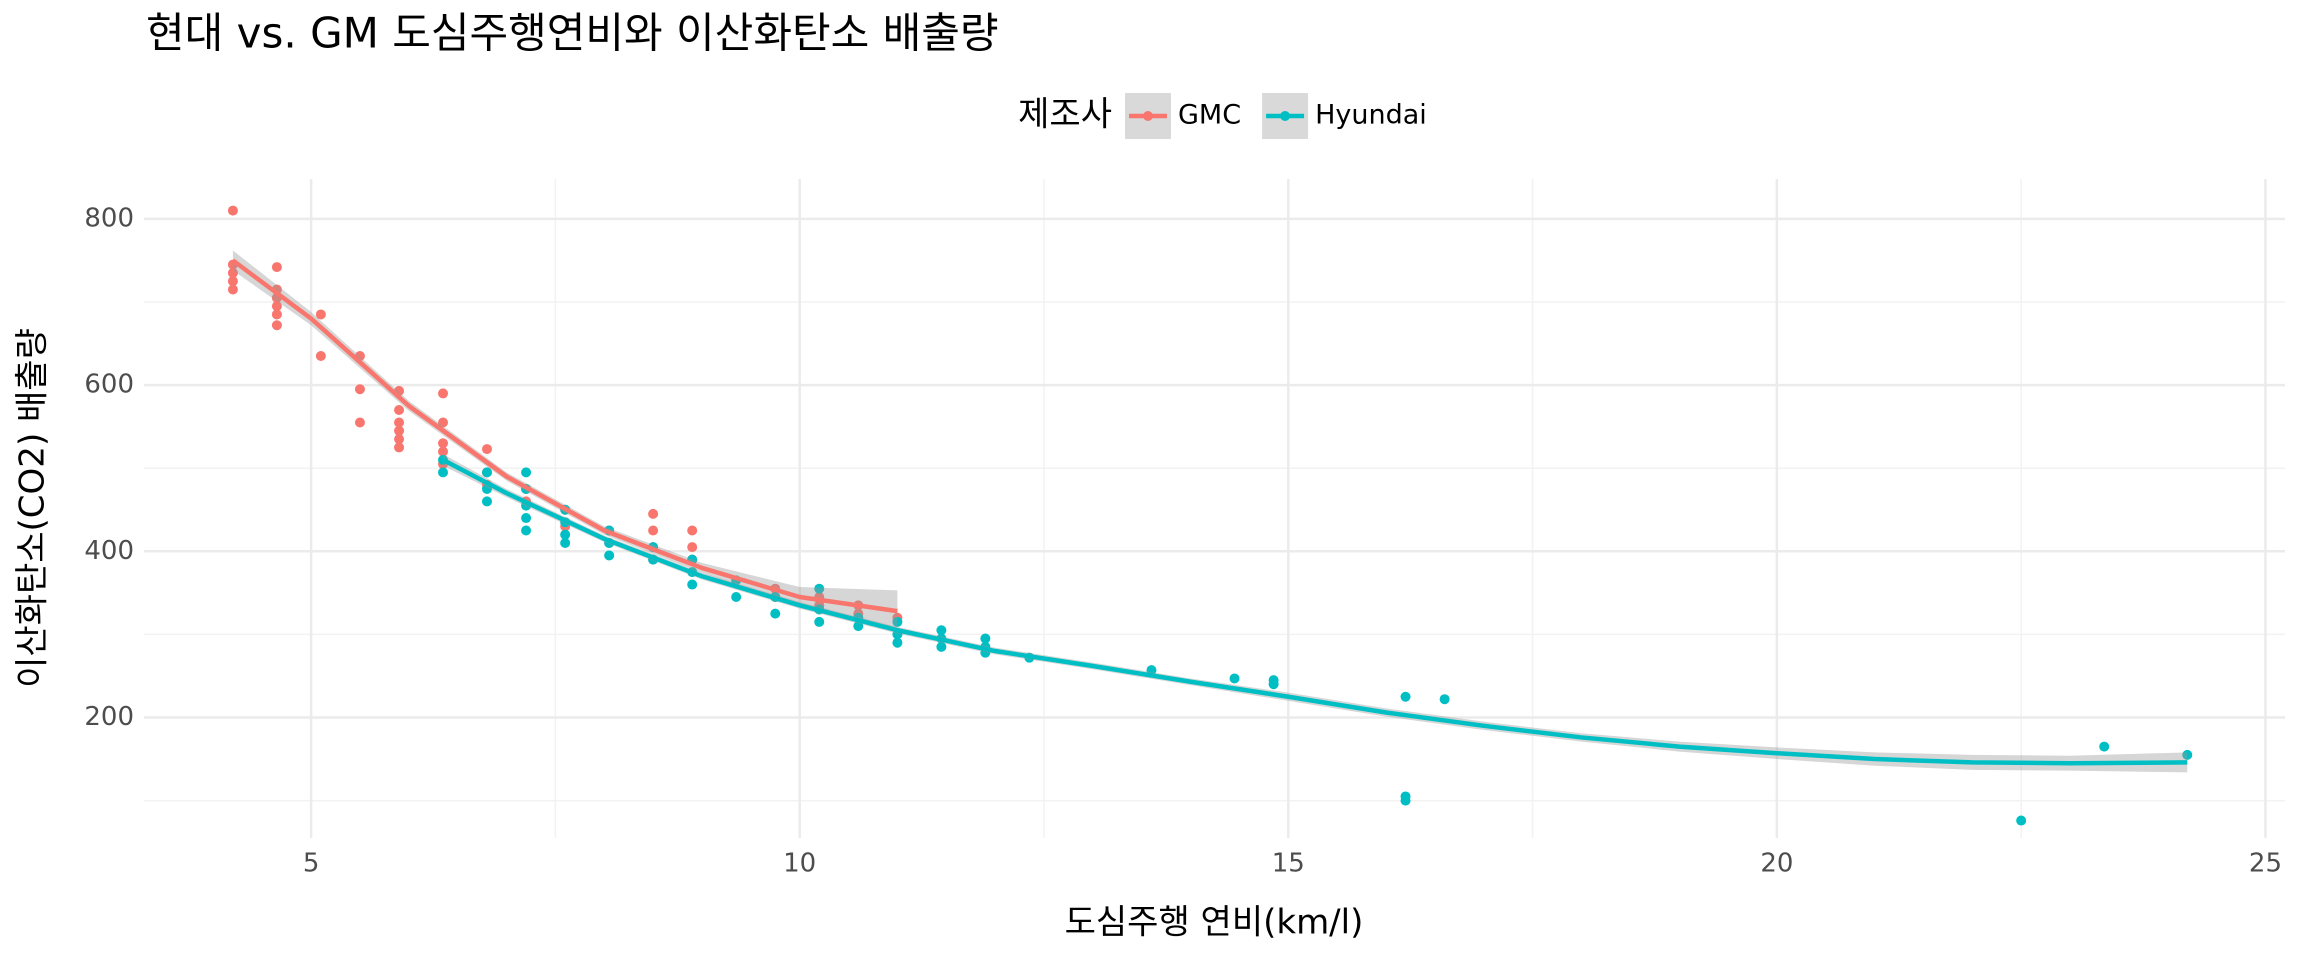 The width and height of the screenshot is (2304, 960). I want to click on x-tick-label: 20, so click(1776, 864).